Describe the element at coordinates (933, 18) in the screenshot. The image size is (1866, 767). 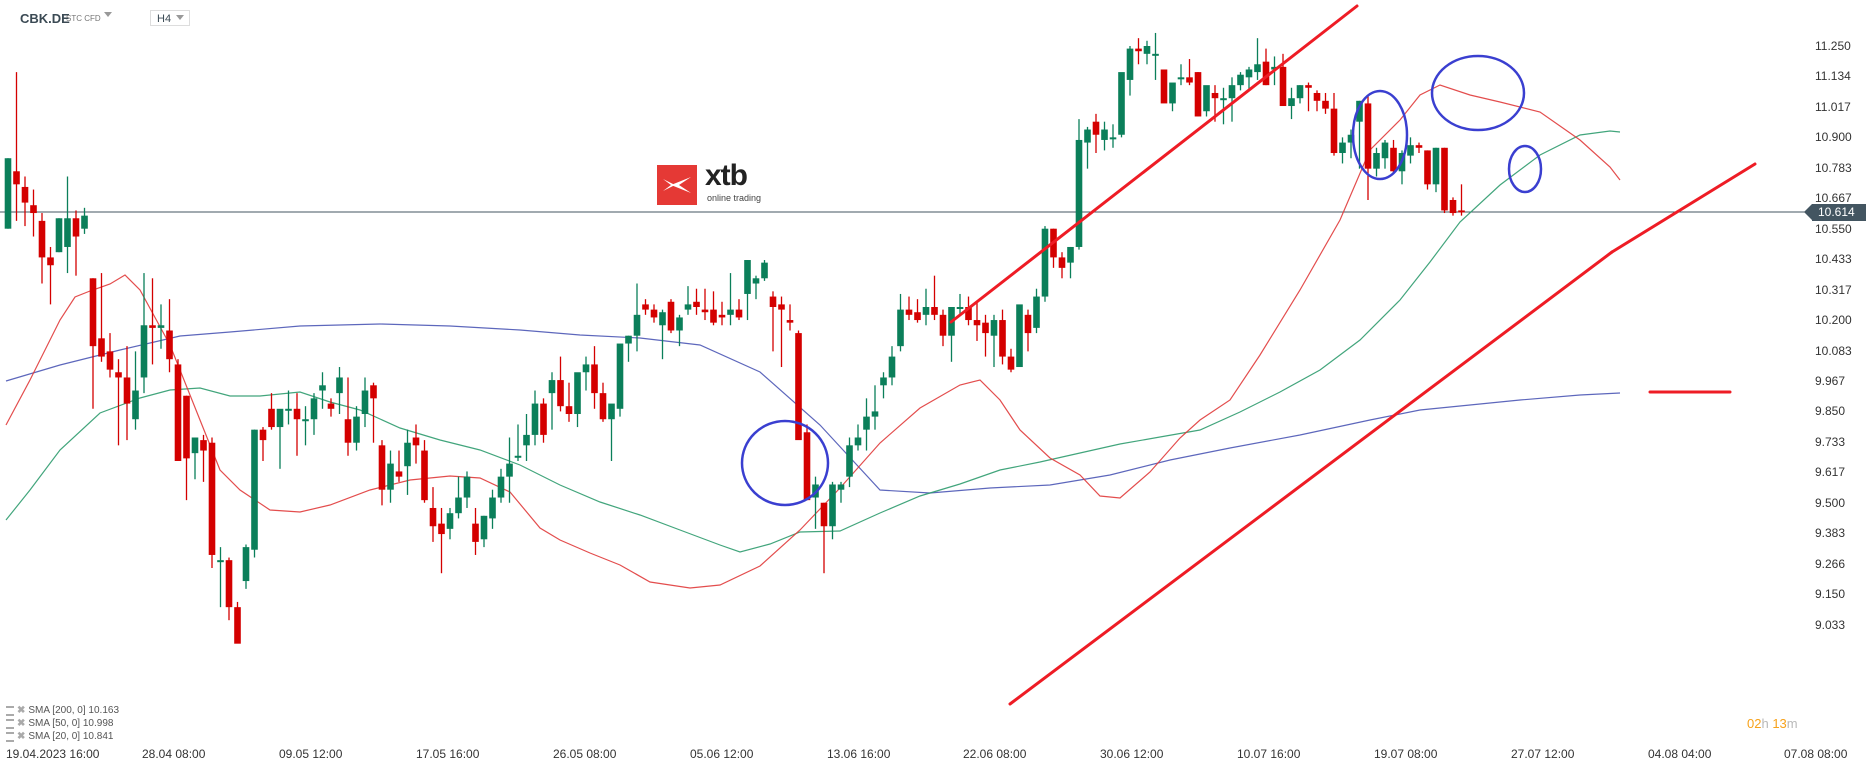
I see `chart-toolbar: CBK.DE STC CFD H4` at that location.